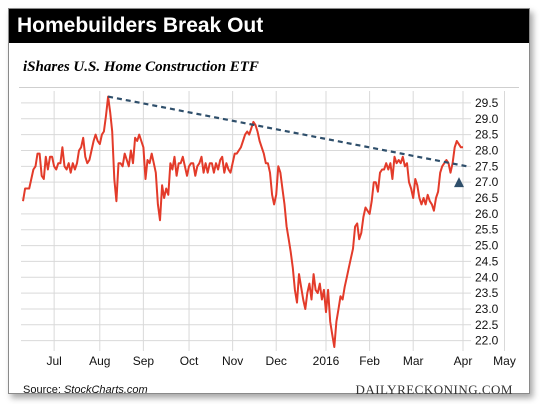 This screenshot has height=404, width=540. I want to click on y-tick-label: 28.0, so click(487, 150).